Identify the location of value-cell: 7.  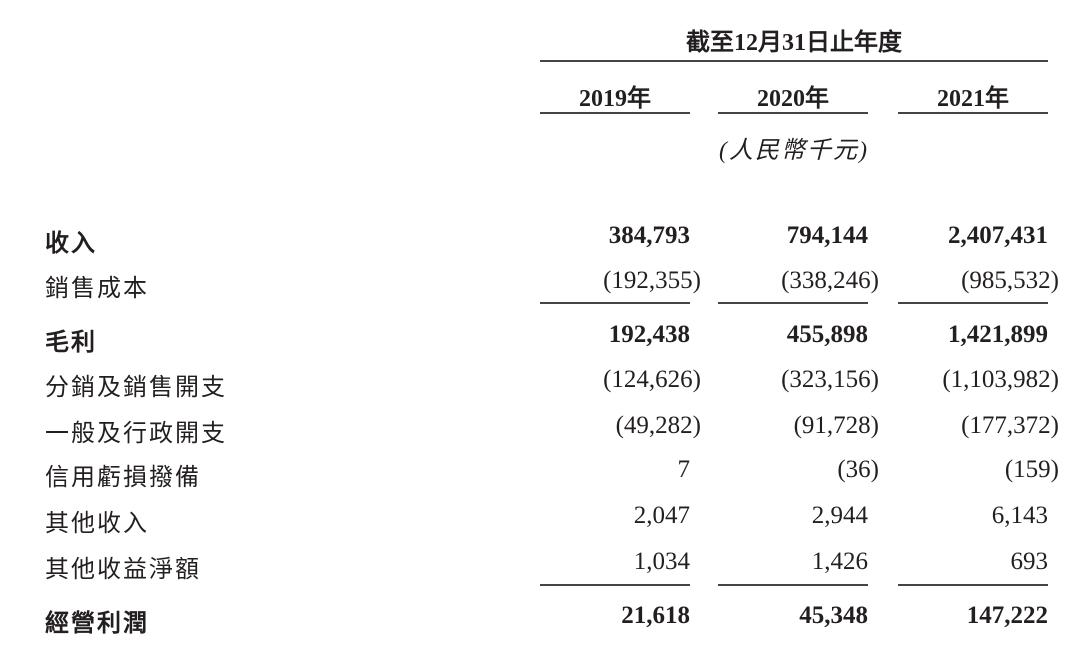
(684, 469).